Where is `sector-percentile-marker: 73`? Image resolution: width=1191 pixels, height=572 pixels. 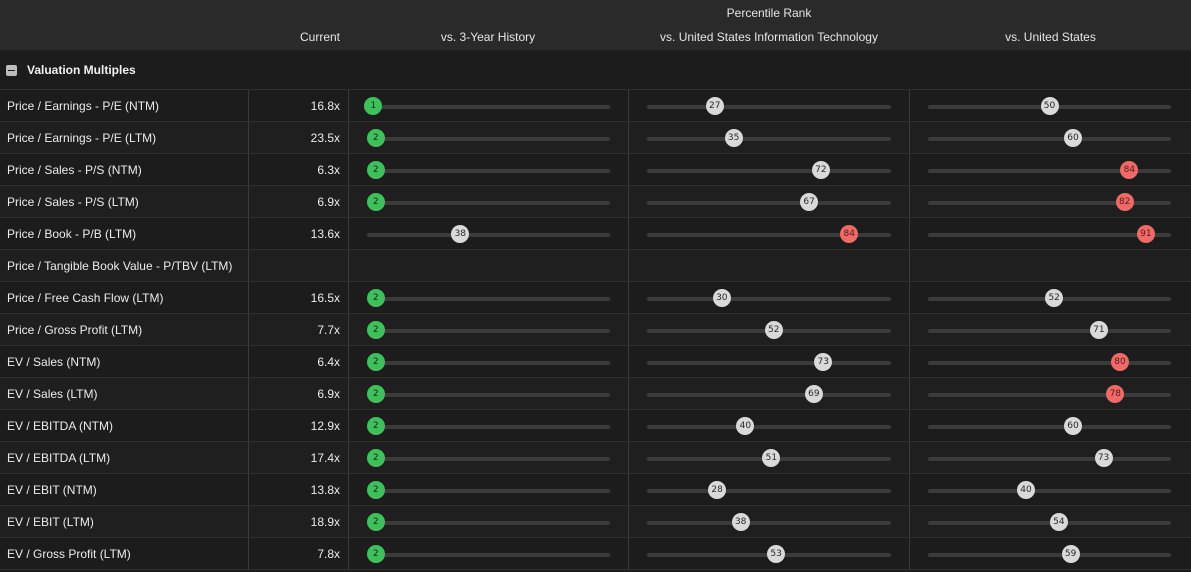
sector-percentile-marker: 73 is located at coordinates (823, 362).